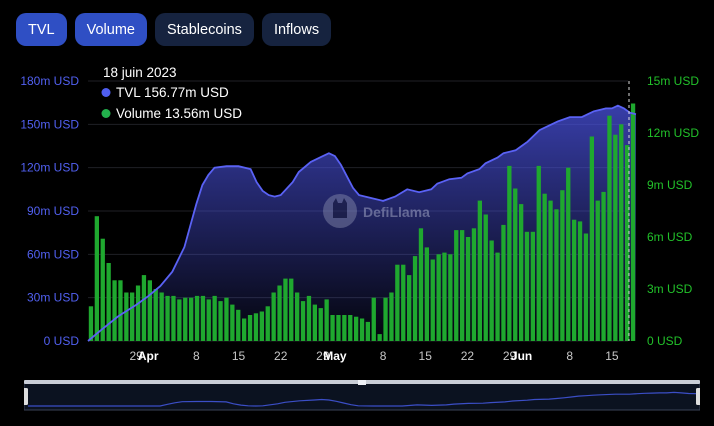  I want to click on tab-inflows: Inflows, so click(296, 29).